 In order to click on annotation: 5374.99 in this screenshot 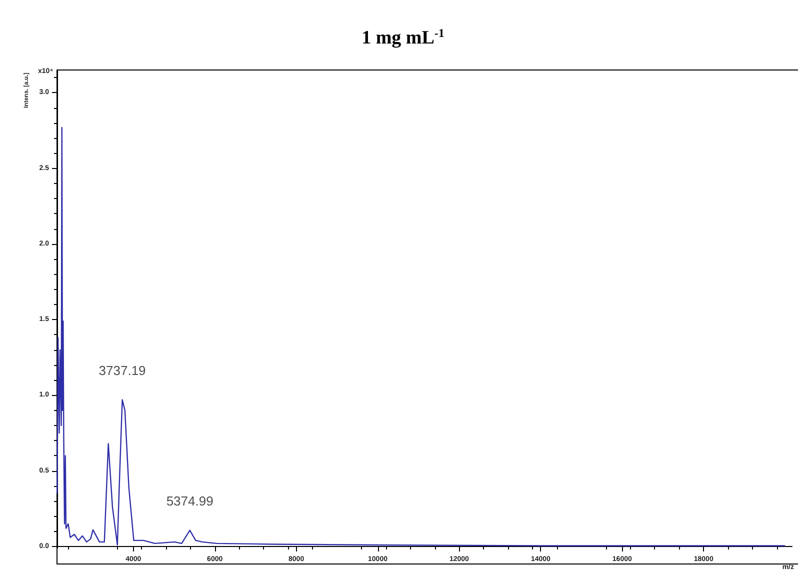, I will do `click(190, 500)`.